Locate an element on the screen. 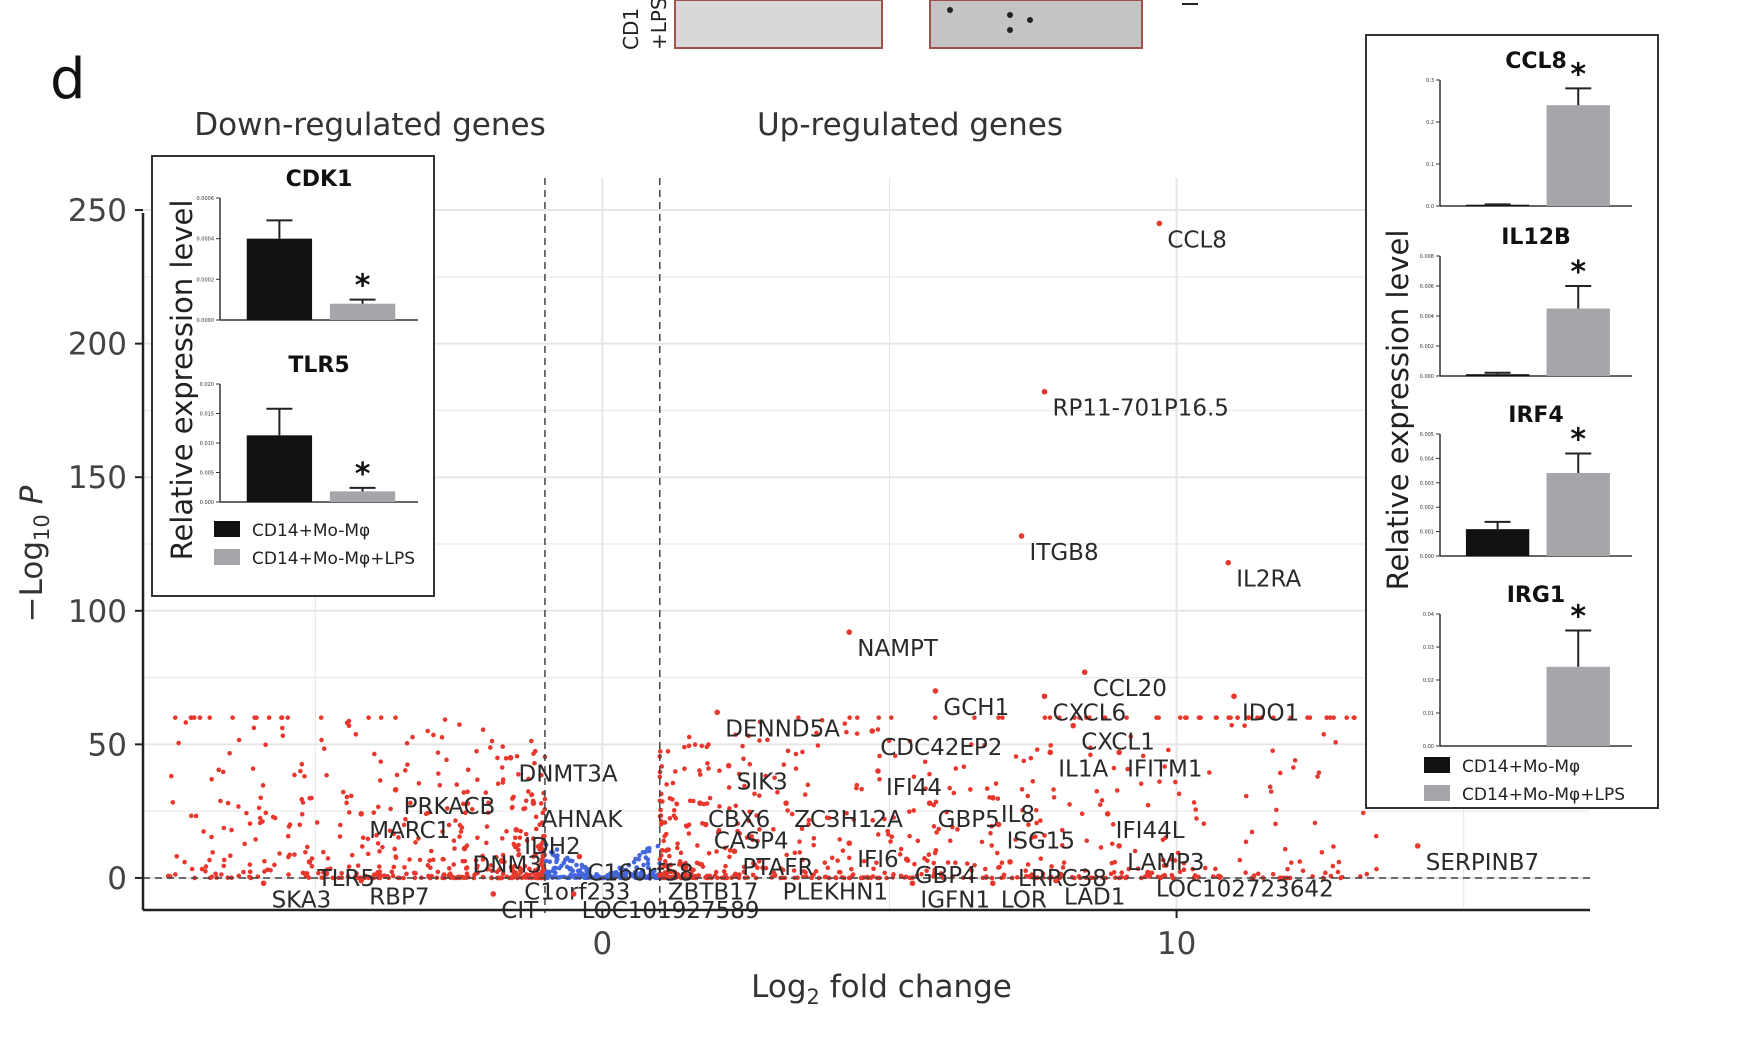  gene-label: IL2RA is located at coordinates (1268, 580).